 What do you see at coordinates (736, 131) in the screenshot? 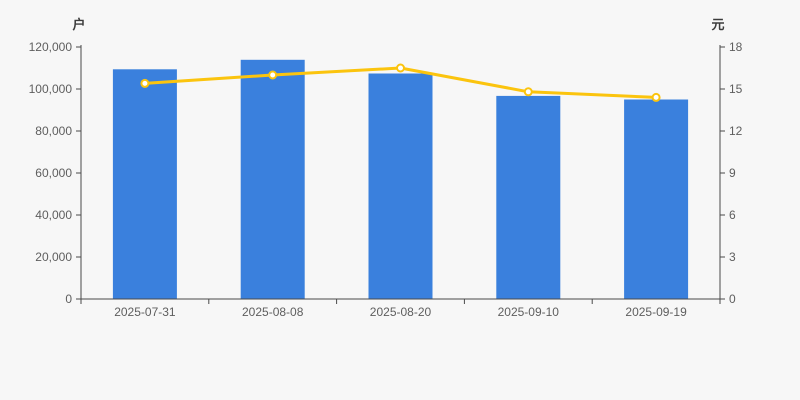
I see `right-axis-tick-label: 12` at bounding box center [736, 131].